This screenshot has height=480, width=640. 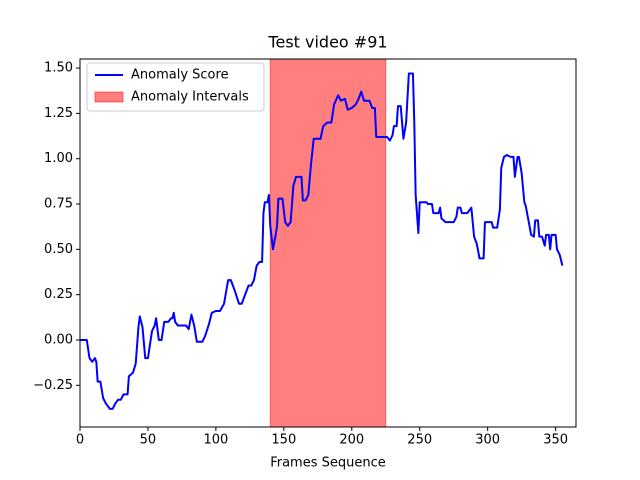 What do you see at coordinates (487, 440) in the screenshot?
I see `x-tick-label: 300` at bounding box center [487, 440].